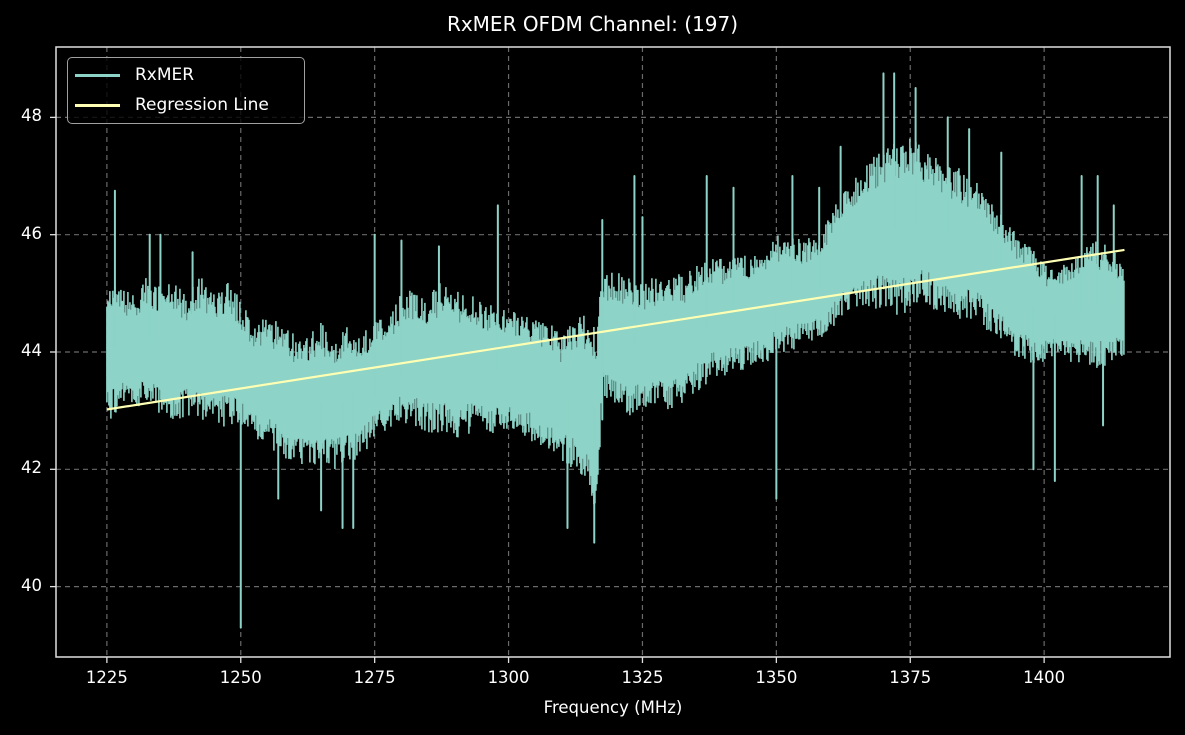 Image resolution: width=1185 pixels, height=735 pixels. Describe the element at coordinates (97, 75) in the screenshot. I see `rxmer-swatch-icon` at that location.